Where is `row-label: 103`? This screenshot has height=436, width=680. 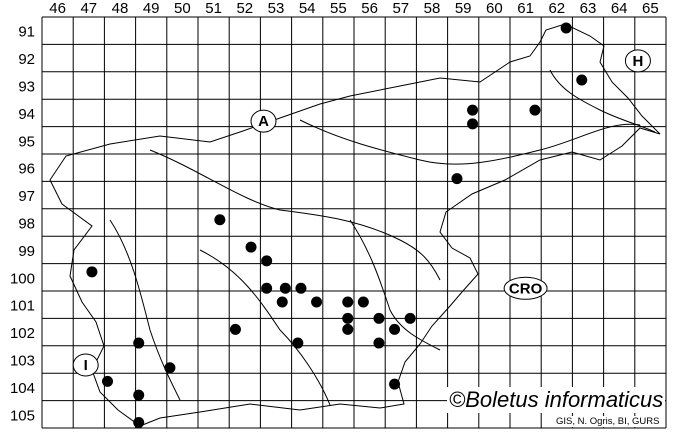 row-label: 103 is located at coordinates (22, 361).